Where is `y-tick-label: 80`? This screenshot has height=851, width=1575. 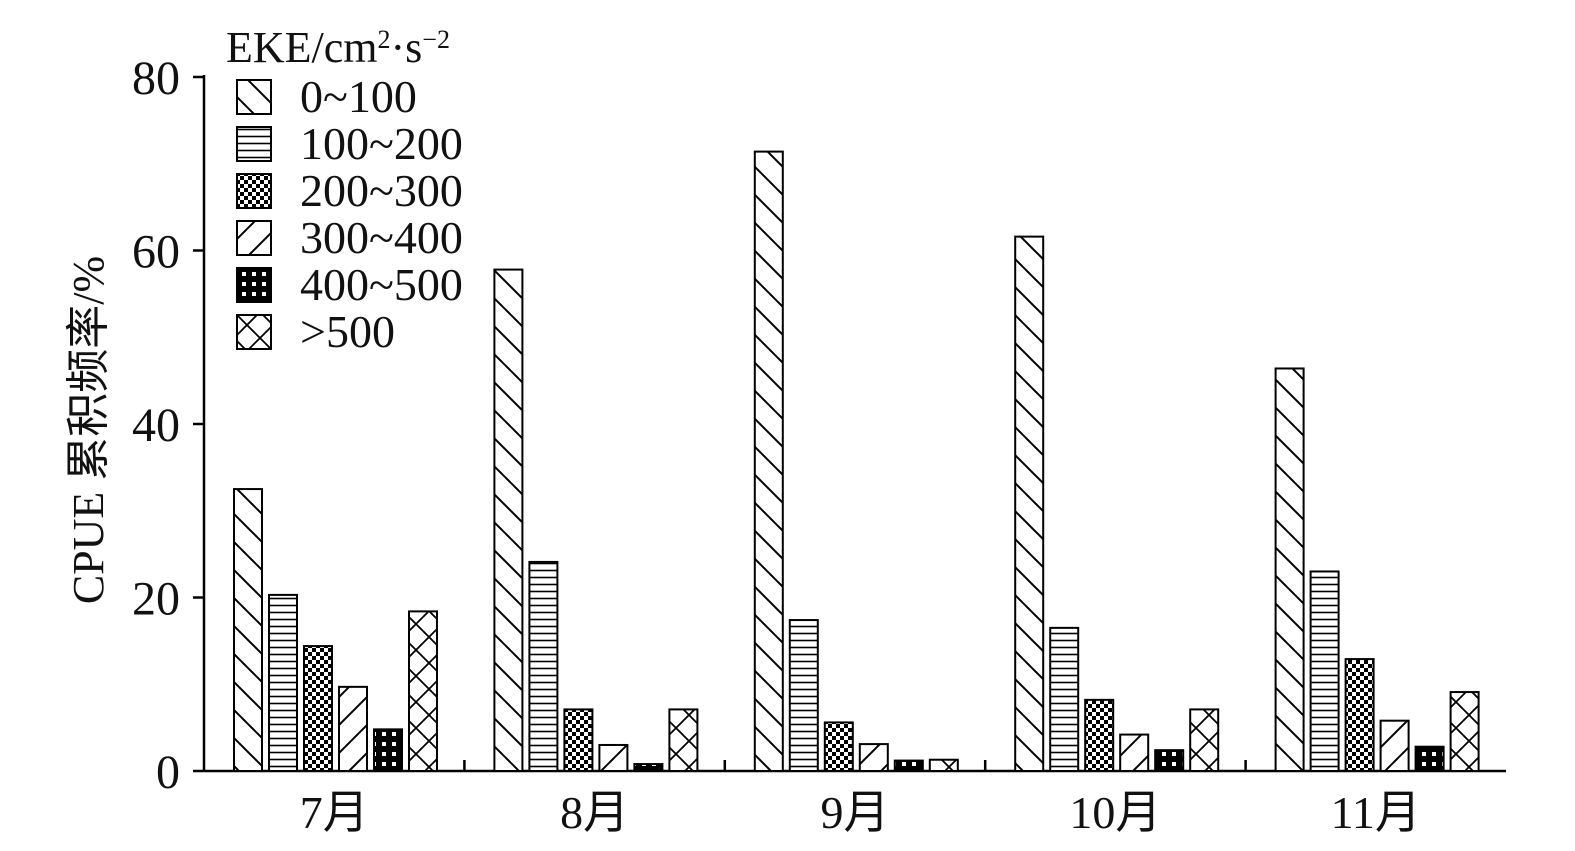
y-tick-label: 80 is located at coordinates (156, 78).